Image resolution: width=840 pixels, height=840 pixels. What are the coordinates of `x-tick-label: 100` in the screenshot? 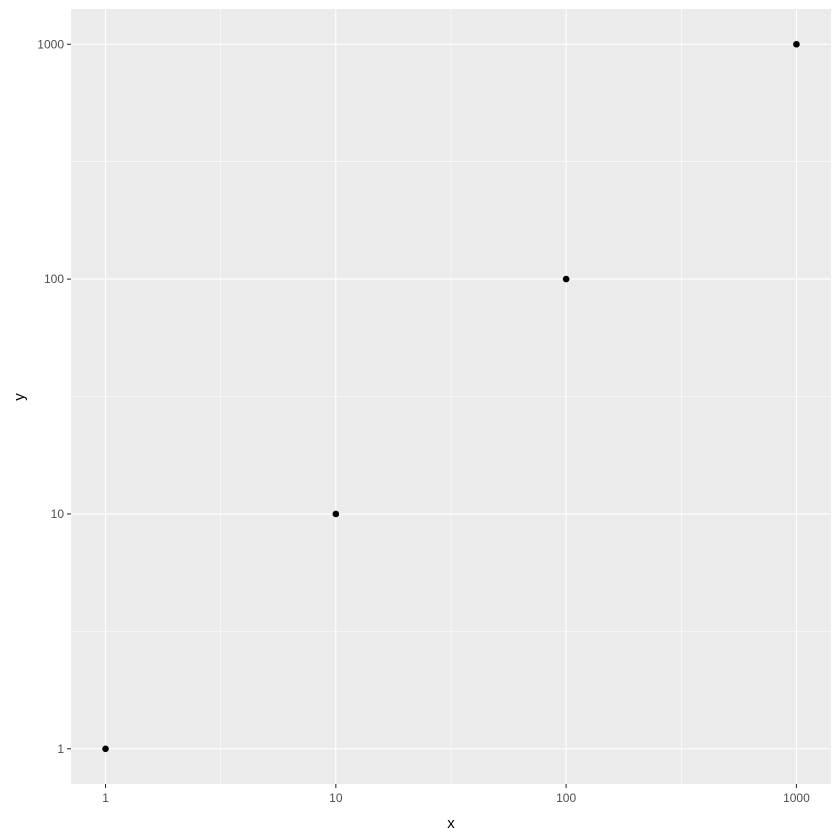 It's located at (566, 798).